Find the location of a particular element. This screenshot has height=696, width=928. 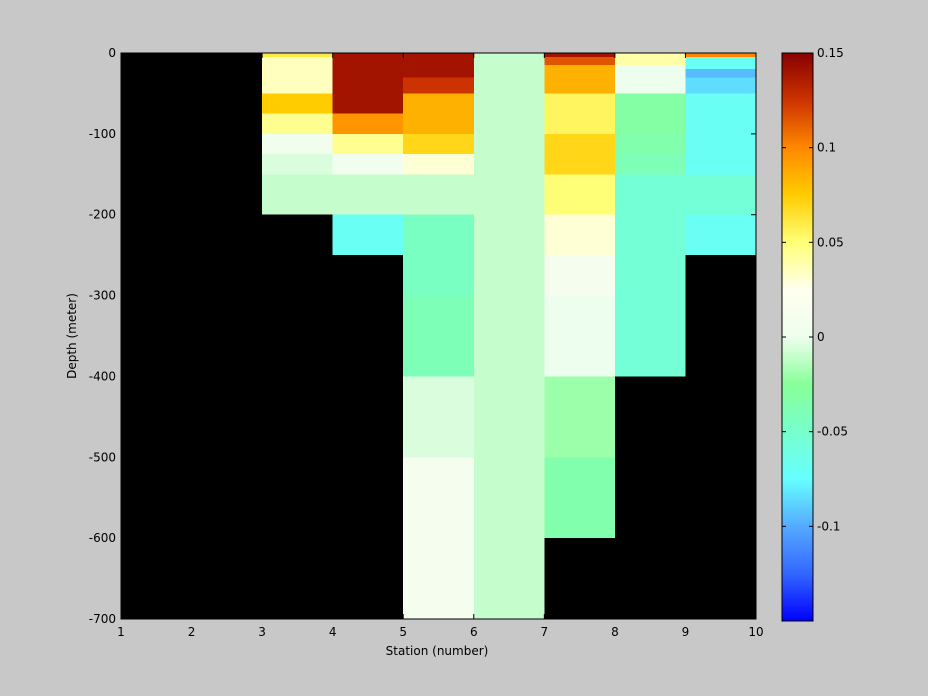

x-tick-label: 2 is located at coordinates (192, 632).